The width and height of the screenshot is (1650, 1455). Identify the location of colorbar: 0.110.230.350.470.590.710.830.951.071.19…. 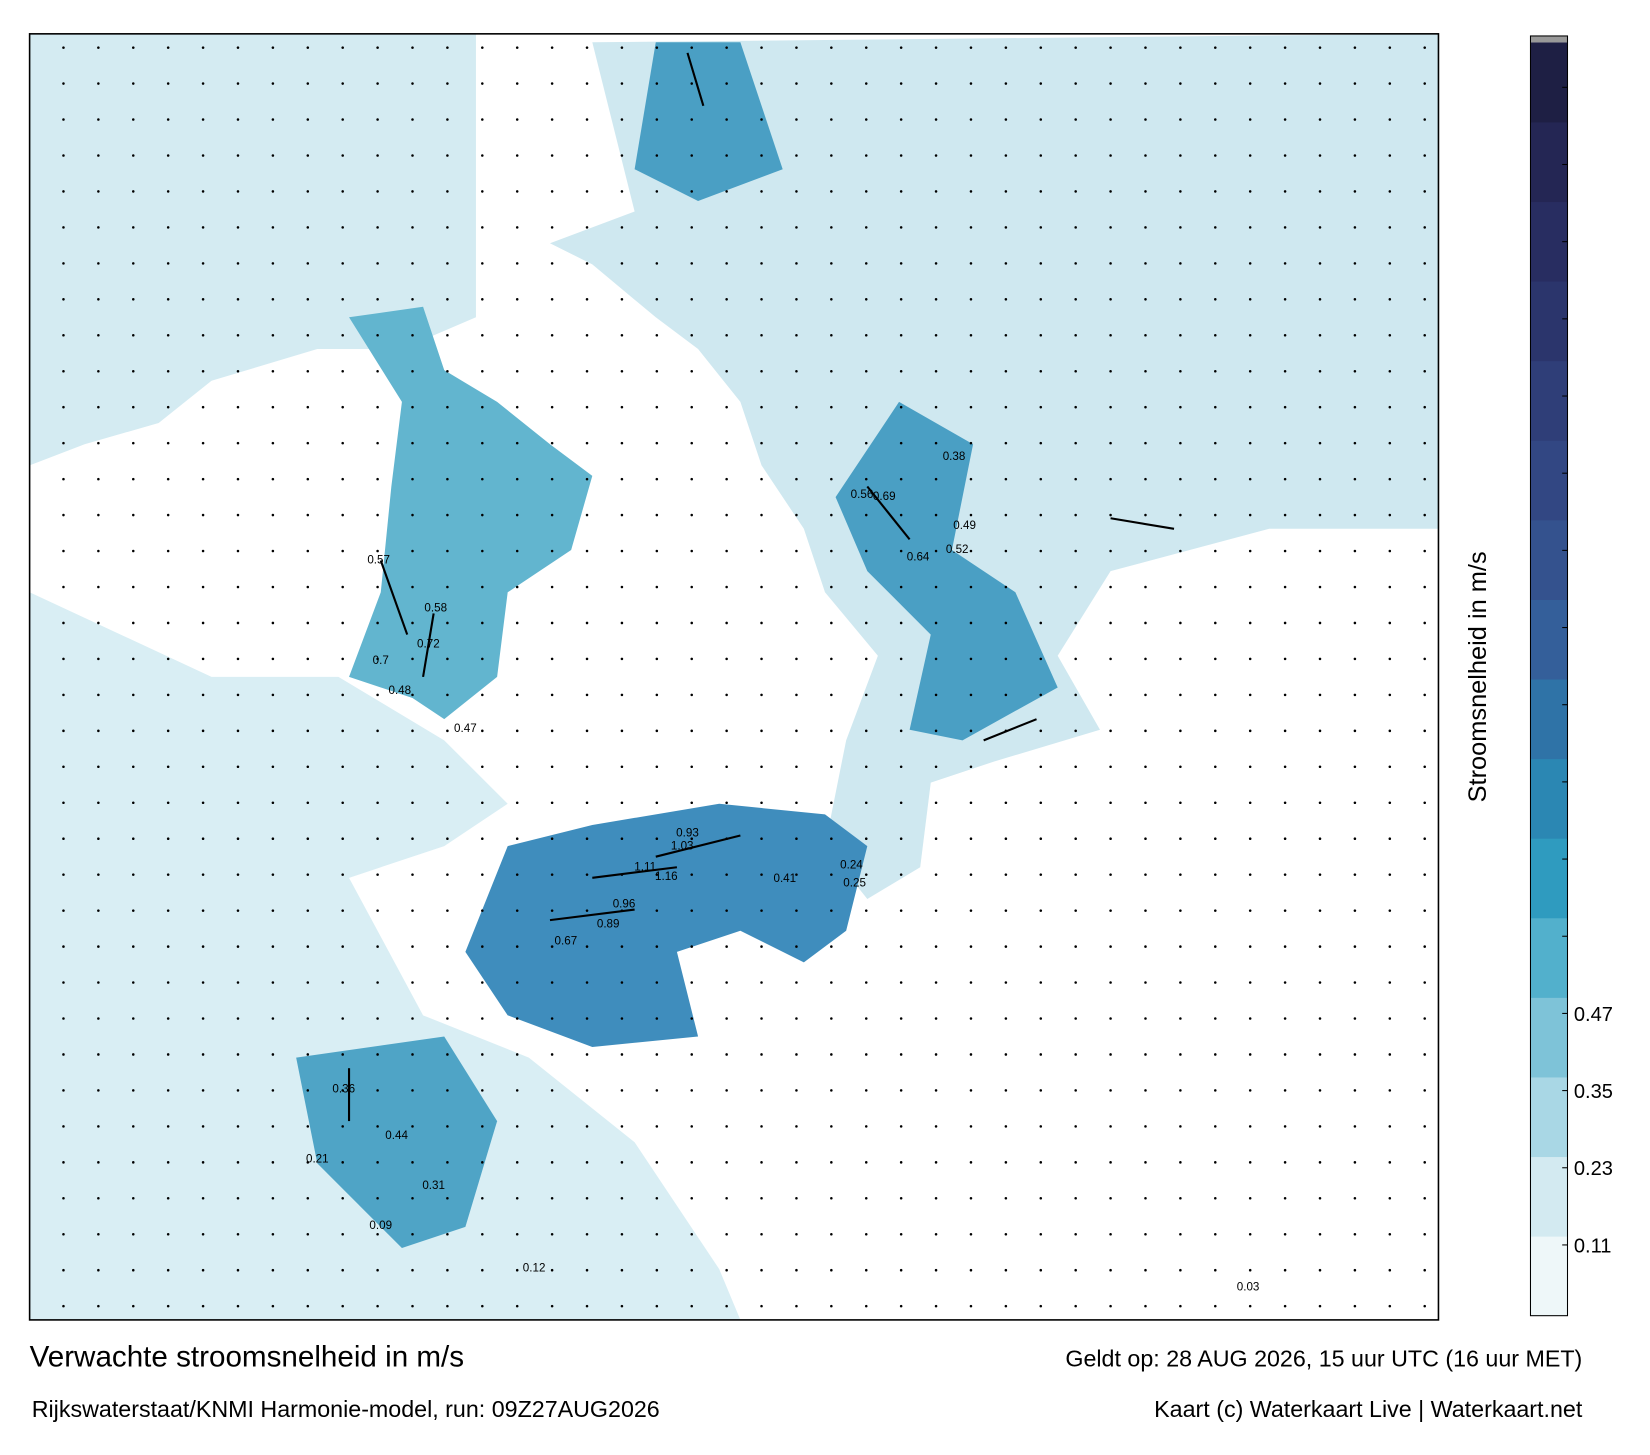
(1571, 676).